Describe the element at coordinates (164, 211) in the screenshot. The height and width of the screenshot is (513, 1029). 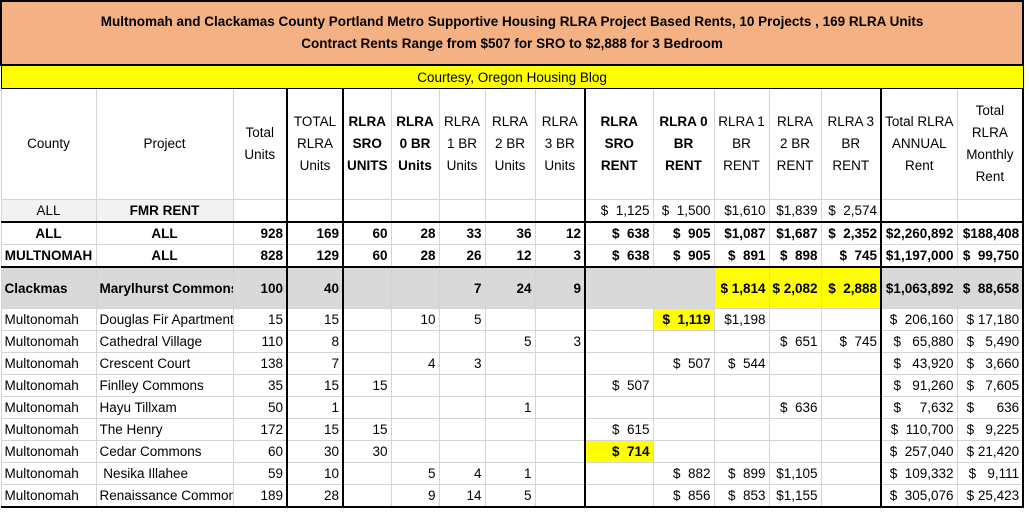
I see `cell: FMR RENT` at that location.